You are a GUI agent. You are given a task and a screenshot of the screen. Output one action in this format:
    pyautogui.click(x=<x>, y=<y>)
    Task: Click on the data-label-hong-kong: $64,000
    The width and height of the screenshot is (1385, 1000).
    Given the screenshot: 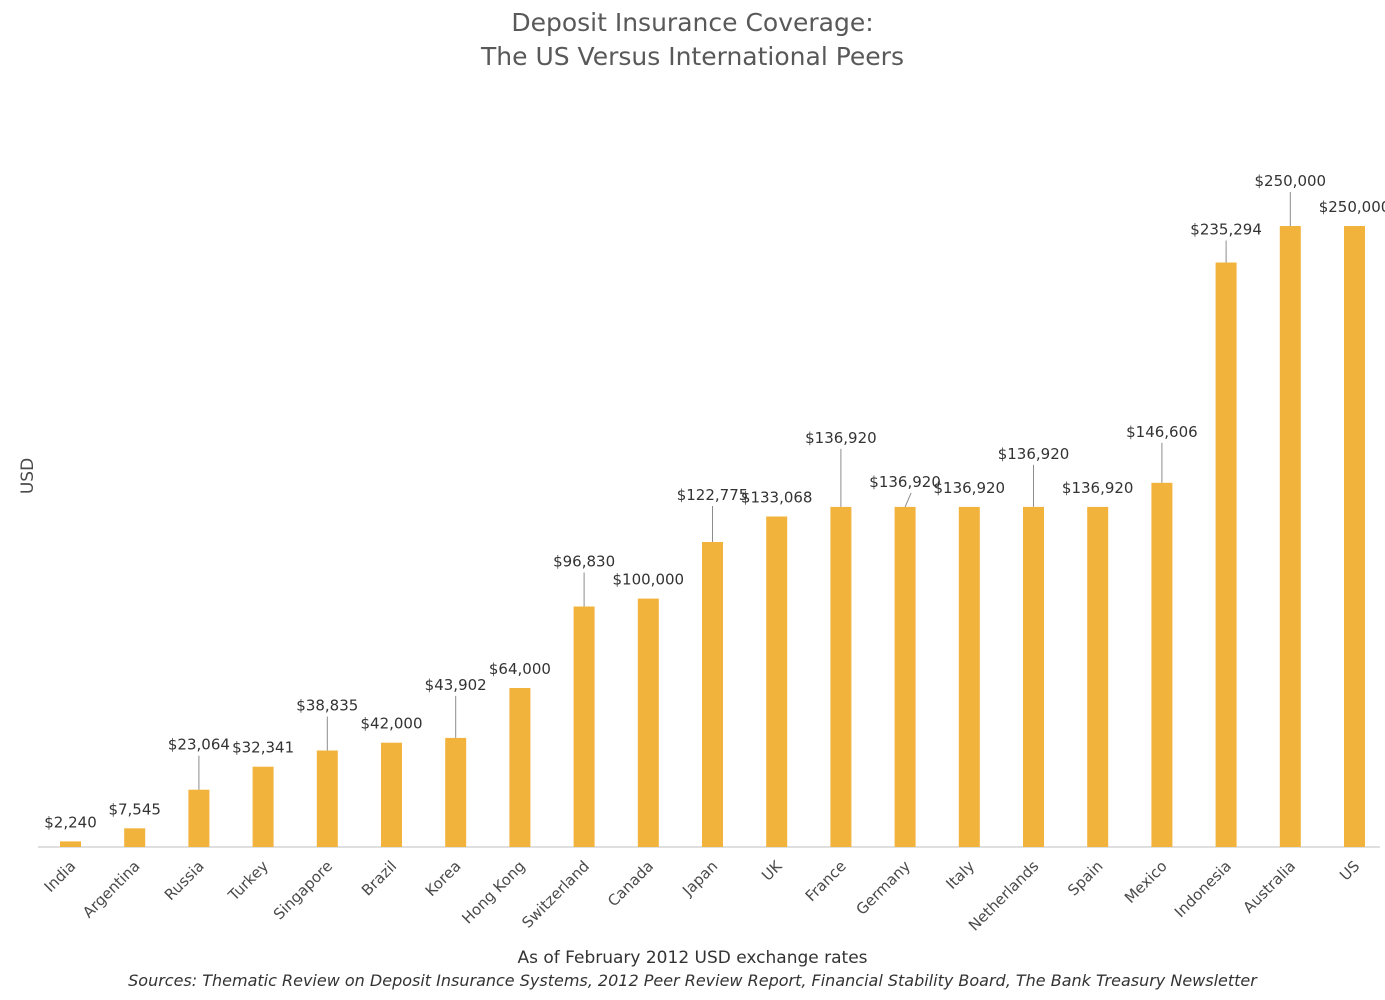 What is the action you would take?
    pyautogui.click(x=520, y=669)
    